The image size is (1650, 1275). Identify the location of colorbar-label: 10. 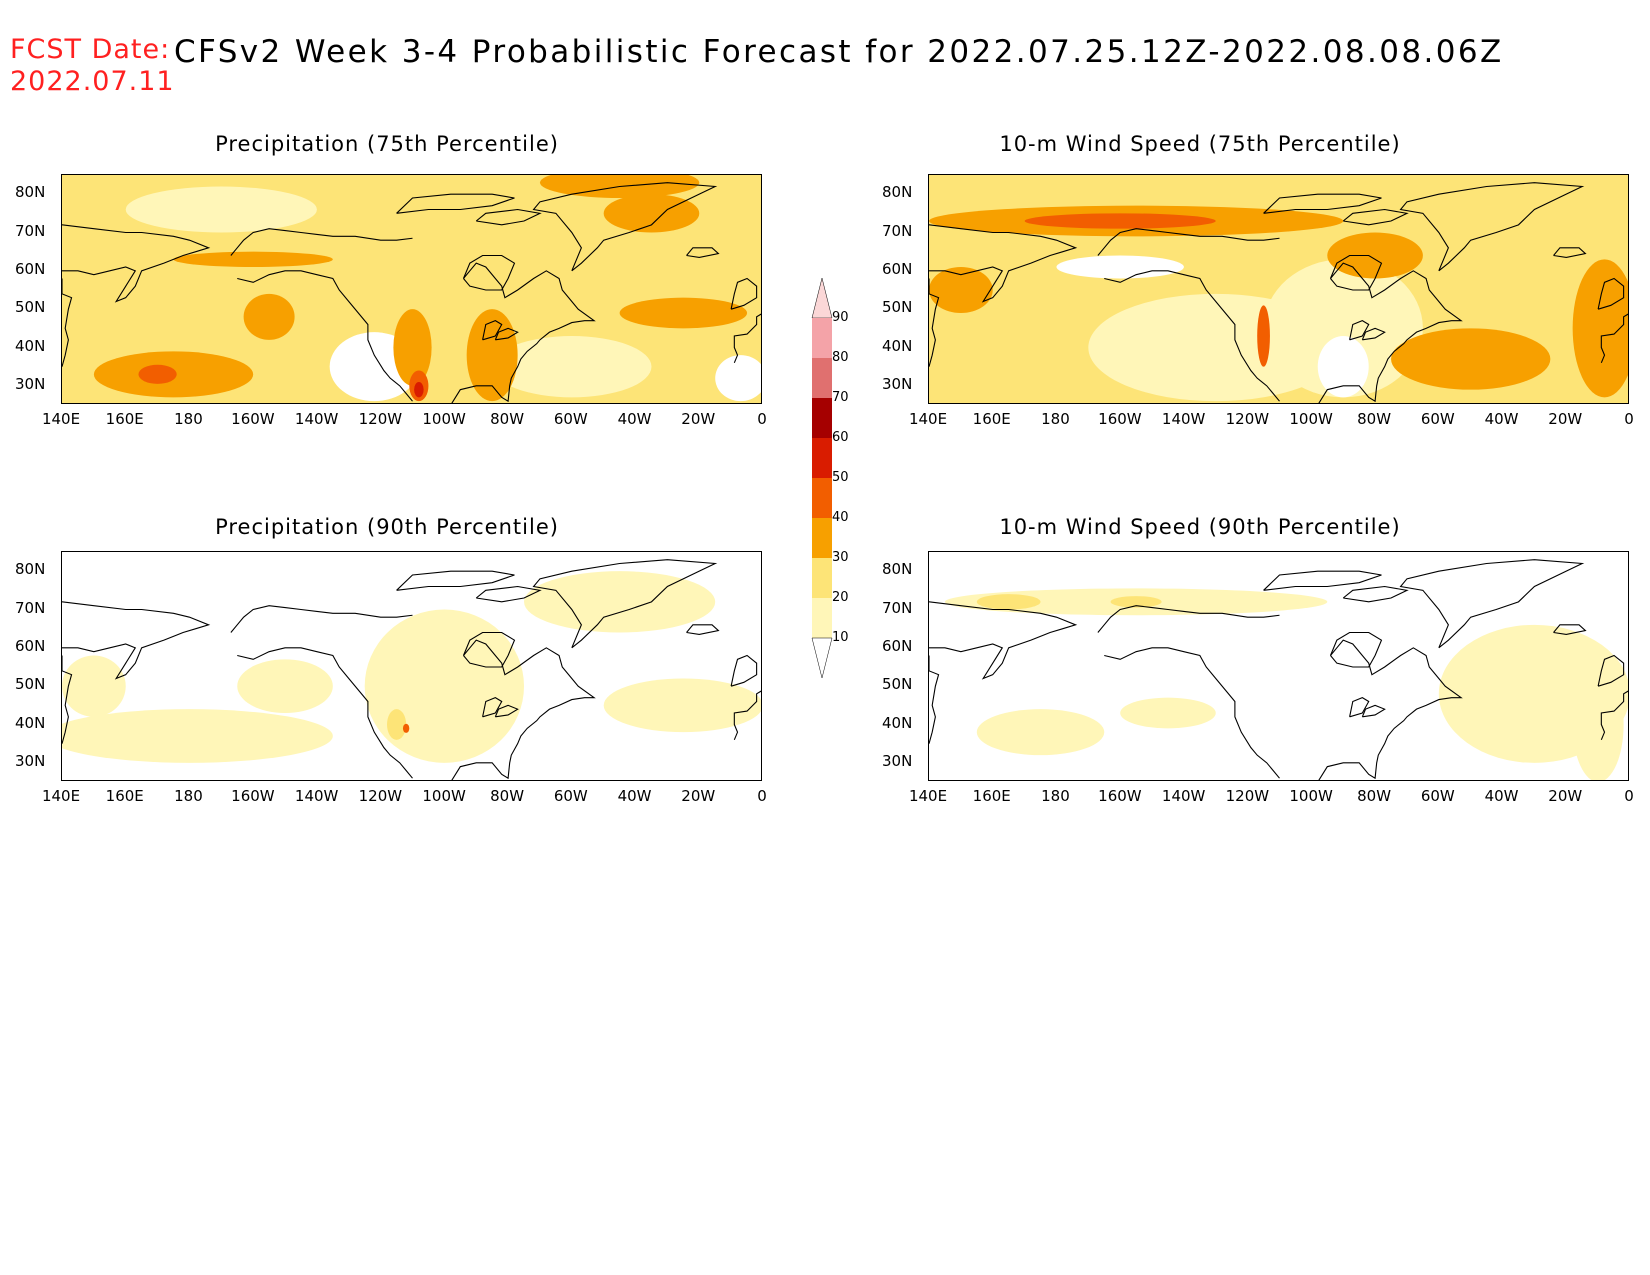
(840, 637).